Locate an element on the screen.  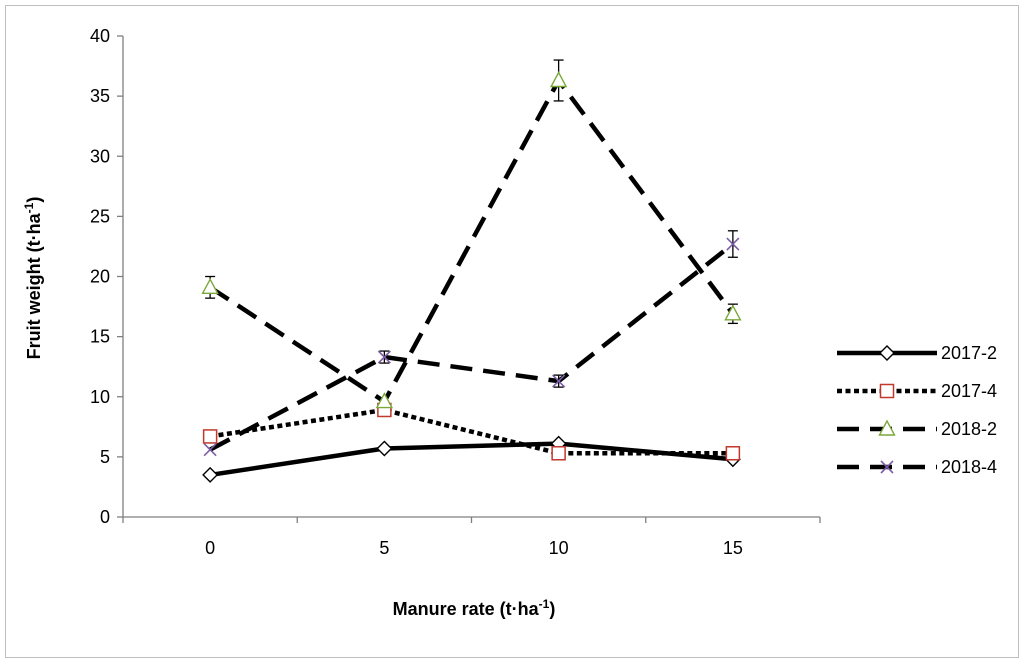
y-tick-label: 40 is located at coordinates (100, 36).